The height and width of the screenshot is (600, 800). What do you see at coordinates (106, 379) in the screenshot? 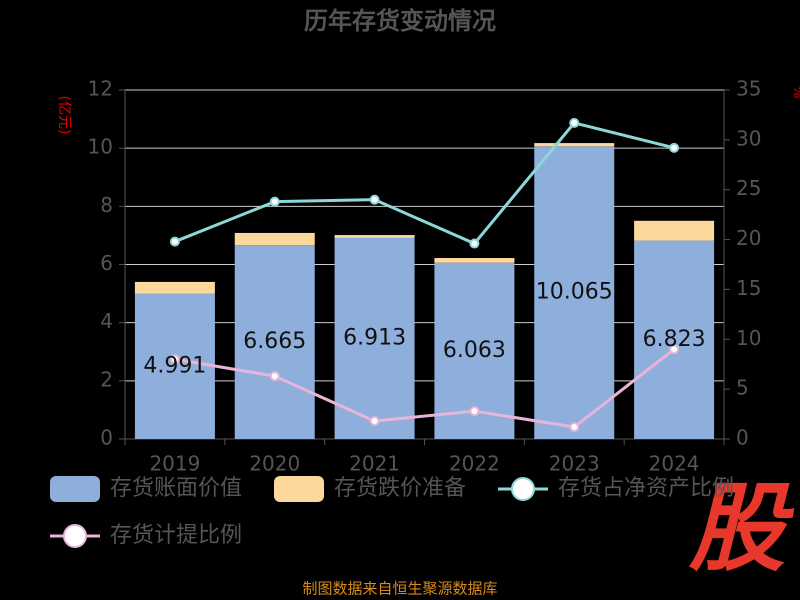
I see `y-tick-label: 2` at bounding box center [106, 379].